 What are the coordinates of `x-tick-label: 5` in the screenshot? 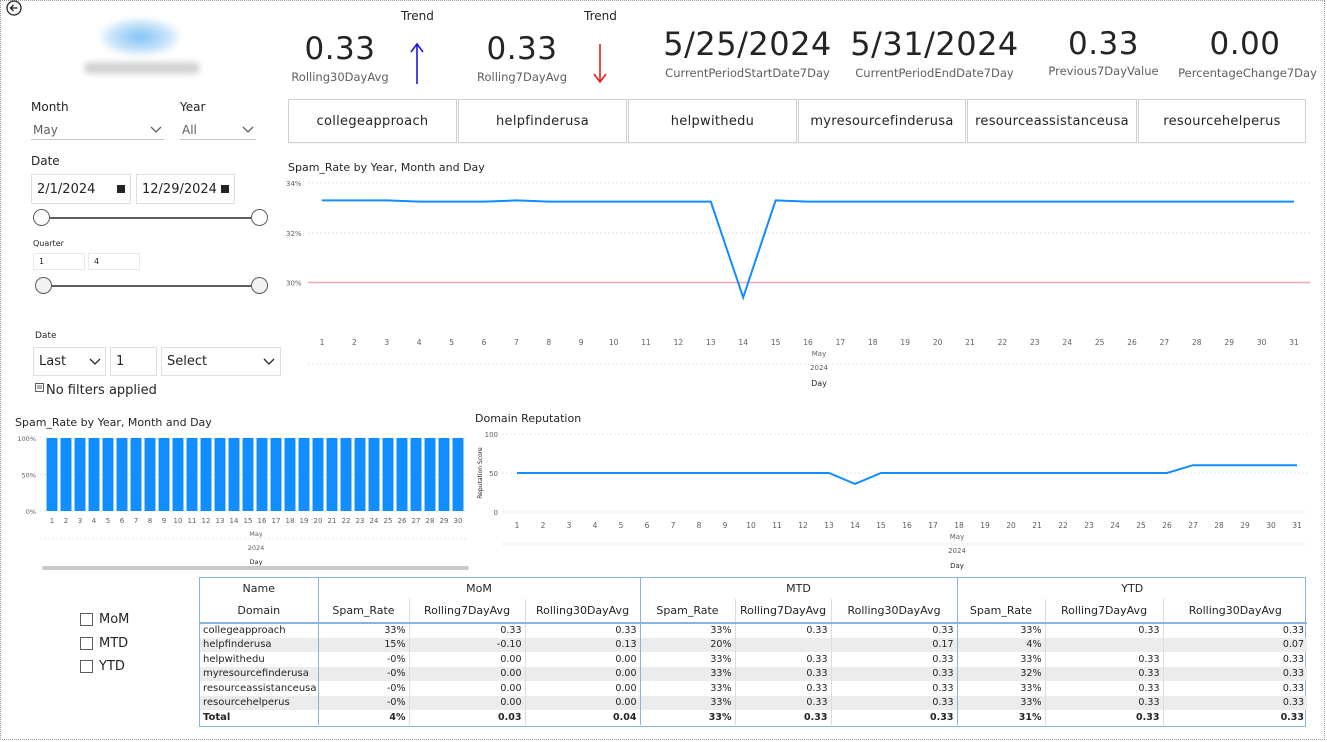 It's located at (451, 342).